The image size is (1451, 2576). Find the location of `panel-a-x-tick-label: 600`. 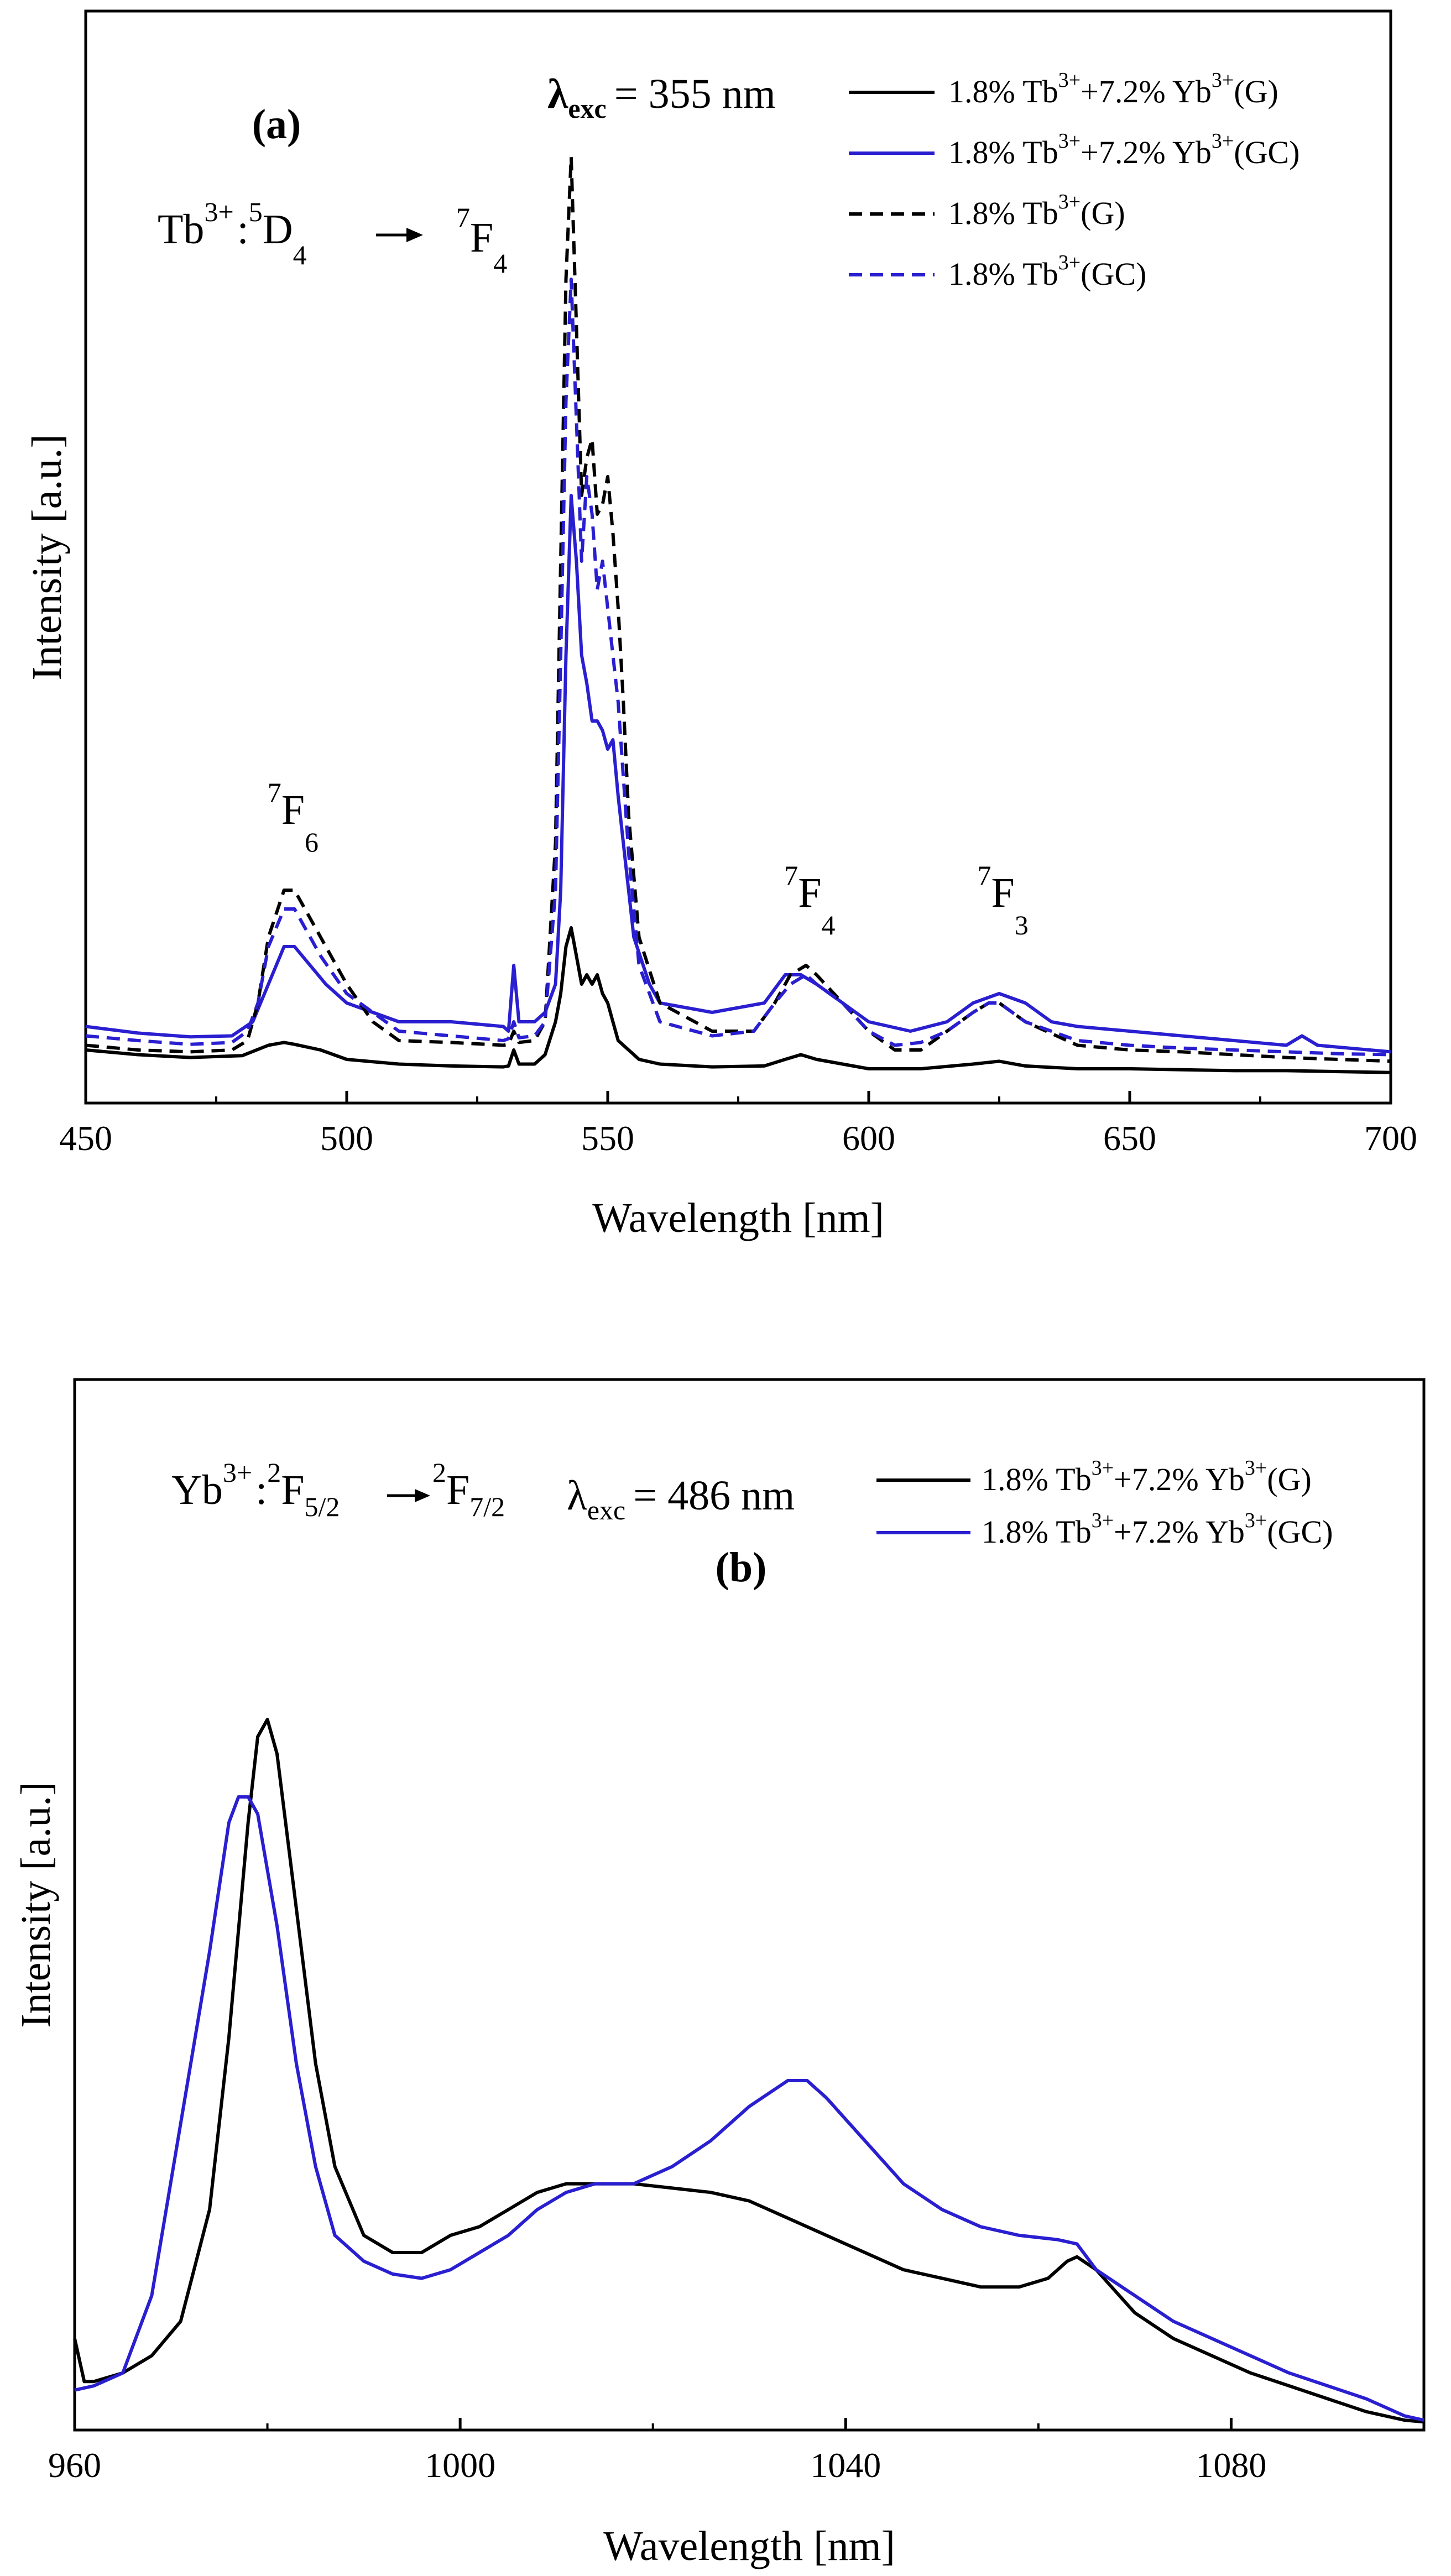

panel-a-x-tick-label: 600 is located at coordinates (868, 1138).